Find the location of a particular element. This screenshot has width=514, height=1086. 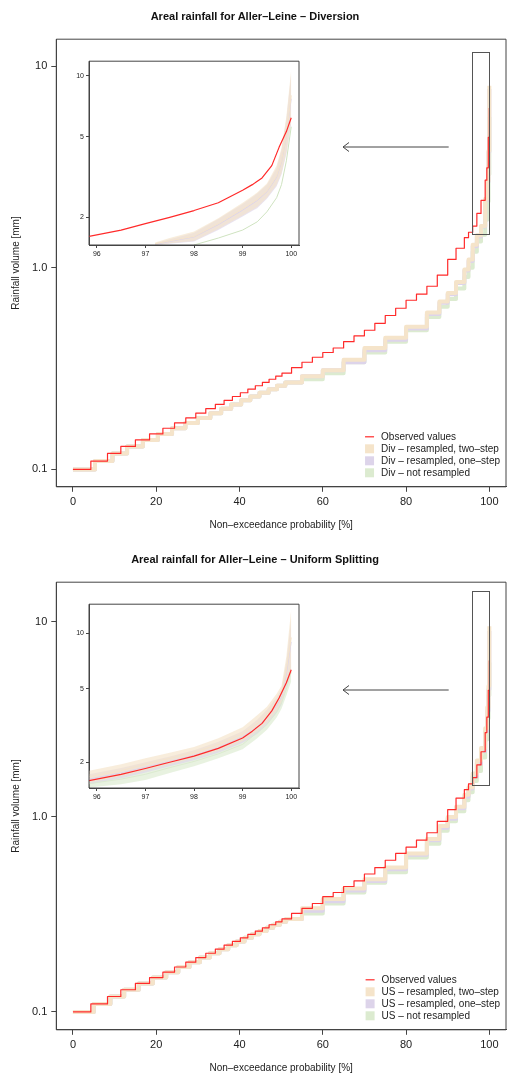

legend-label: Div – resampled, two–step is located at coordinates (440, 448).